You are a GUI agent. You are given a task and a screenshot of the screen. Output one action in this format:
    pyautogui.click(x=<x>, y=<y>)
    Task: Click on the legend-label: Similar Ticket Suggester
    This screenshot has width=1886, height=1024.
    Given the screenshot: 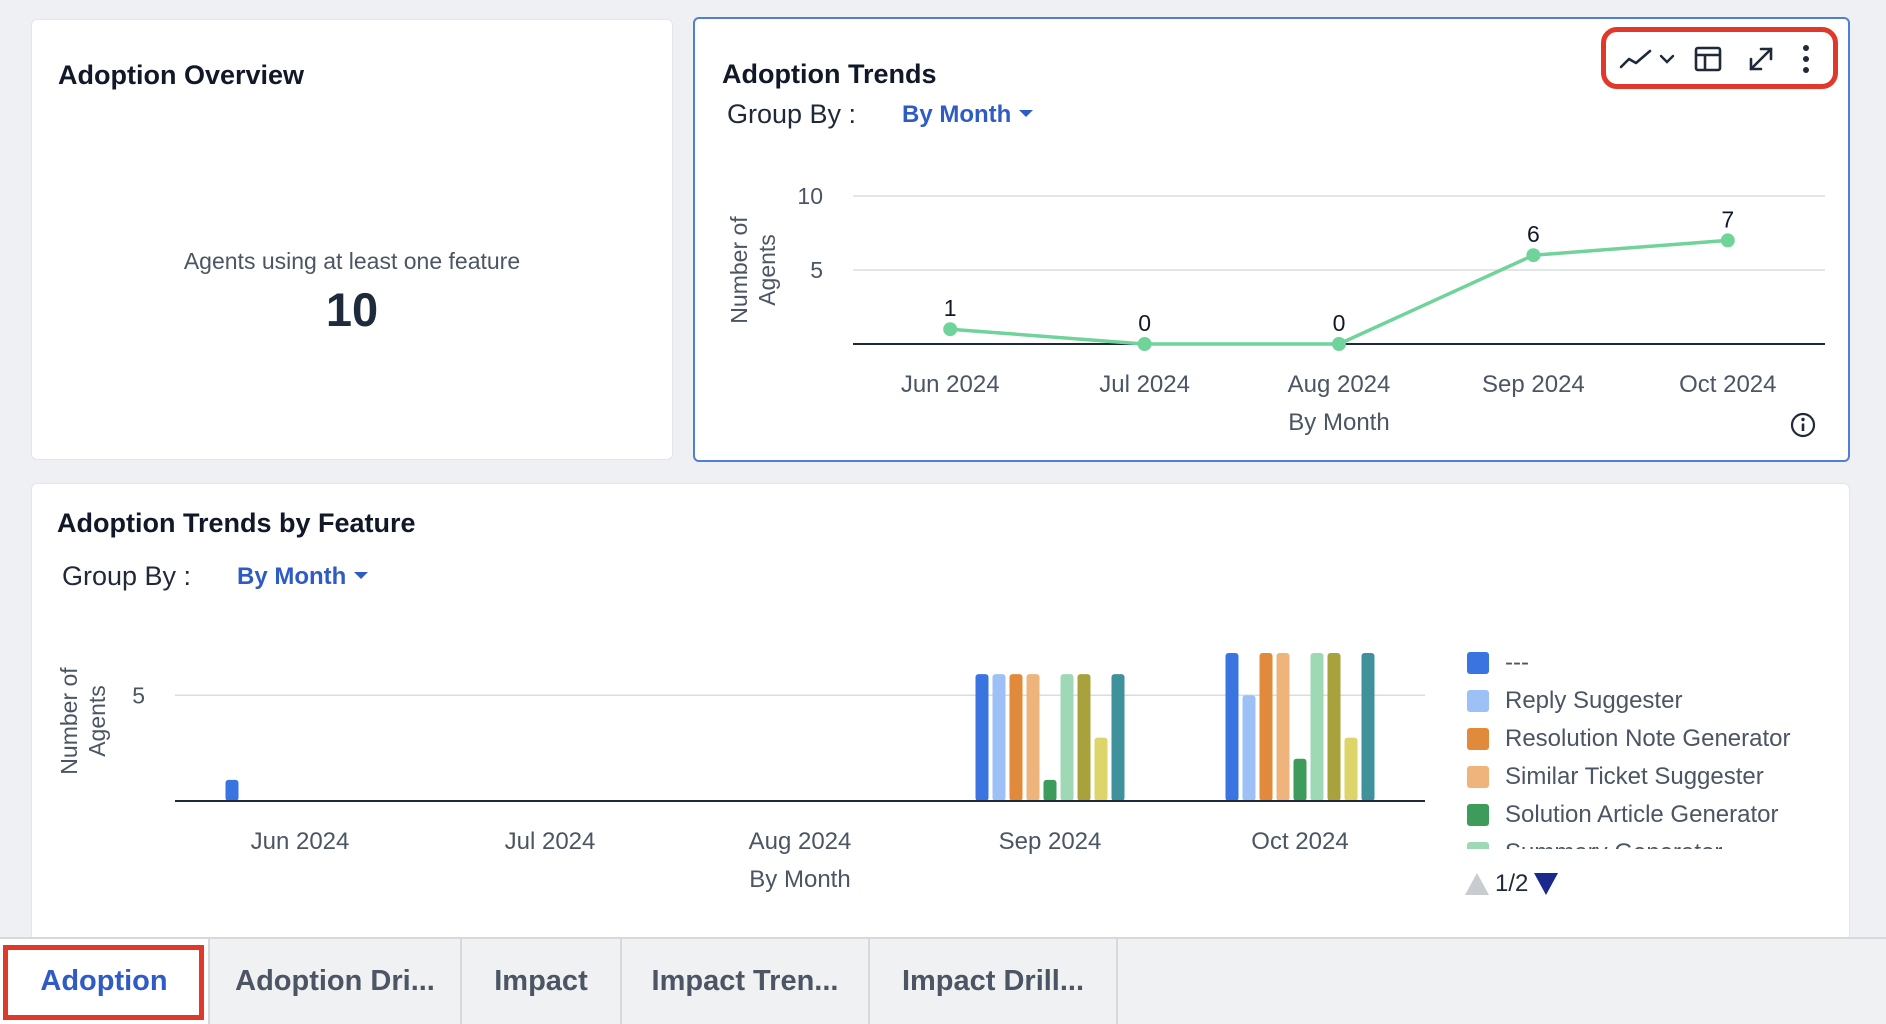 What is the action you would take?
    pyautogui.click(x=1634, y=776)
    